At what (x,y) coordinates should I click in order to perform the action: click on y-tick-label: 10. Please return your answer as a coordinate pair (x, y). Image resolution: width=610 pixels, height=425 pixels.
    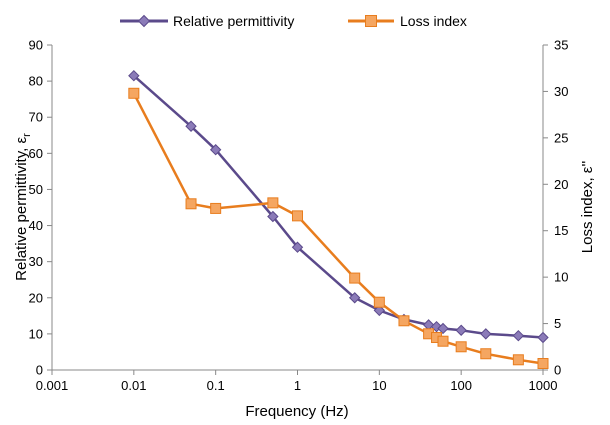
    Looking at the image, I should click on (36, 333).